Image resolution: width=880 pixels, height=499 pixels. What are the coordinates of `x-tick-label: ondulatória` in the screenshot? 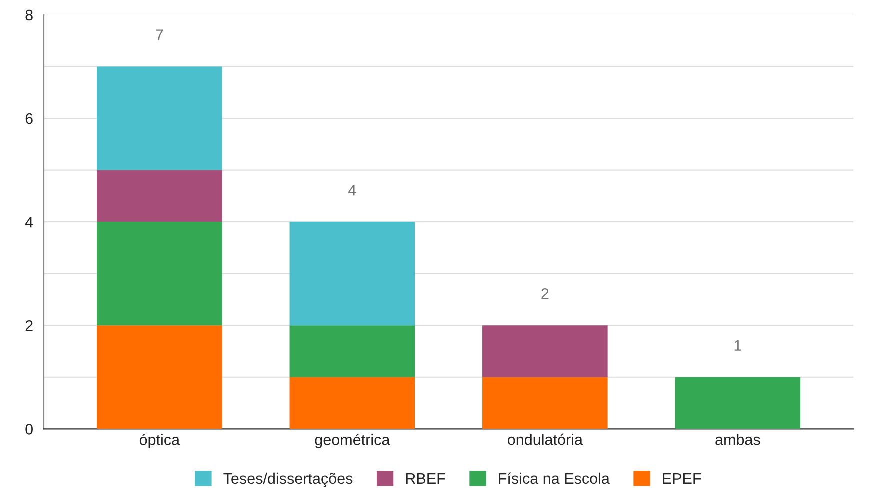 It's located at (545, 440).